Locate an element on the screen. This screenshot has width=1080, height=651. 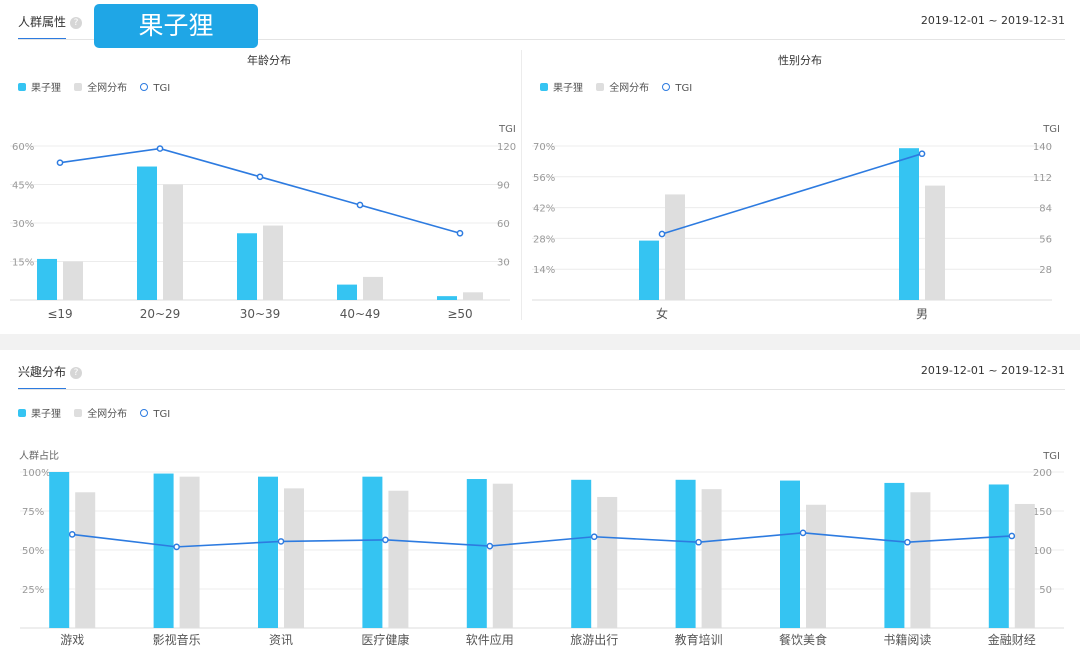
y-axis-title: 人群占比 is located at coordinates (39, 455).